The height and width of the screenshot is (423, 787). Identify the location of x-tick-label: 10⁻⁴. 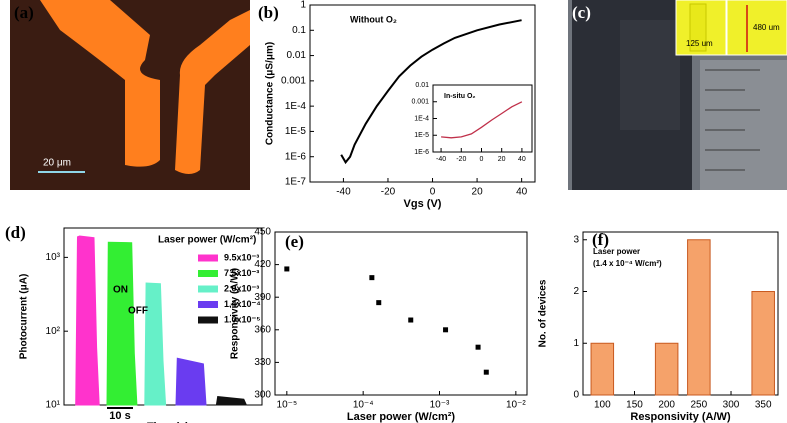
(363, 405).